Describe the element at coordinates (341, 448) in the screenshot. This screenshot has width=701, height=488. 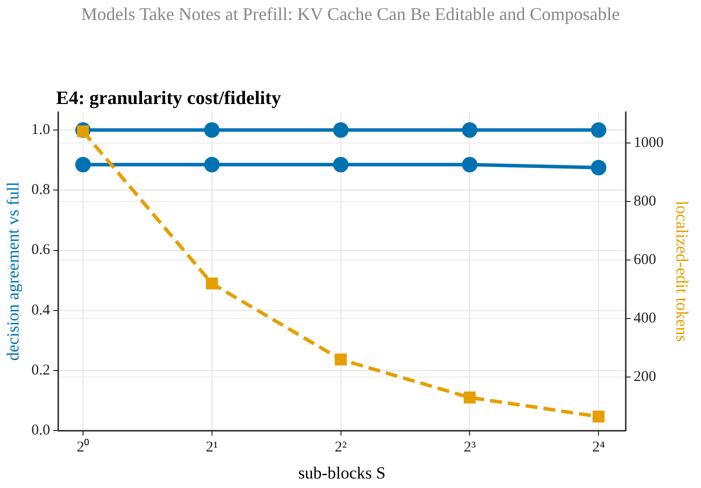
I see `x-tick-label: 2²` at that location.